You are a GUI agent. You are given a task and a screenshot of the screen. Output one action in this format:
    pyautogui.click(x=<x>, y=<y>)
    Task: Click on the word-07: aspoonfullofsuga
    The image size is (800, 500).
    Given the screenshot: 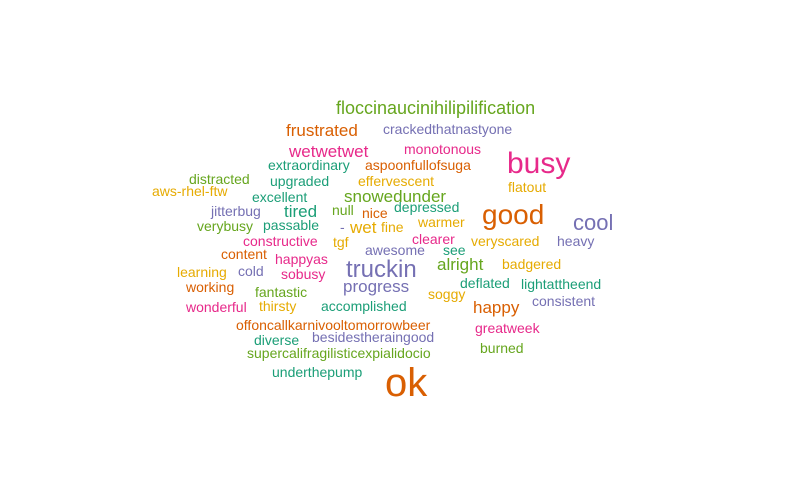 What is the action you would take?
    pyautogui.click(x=418, y=165)
    